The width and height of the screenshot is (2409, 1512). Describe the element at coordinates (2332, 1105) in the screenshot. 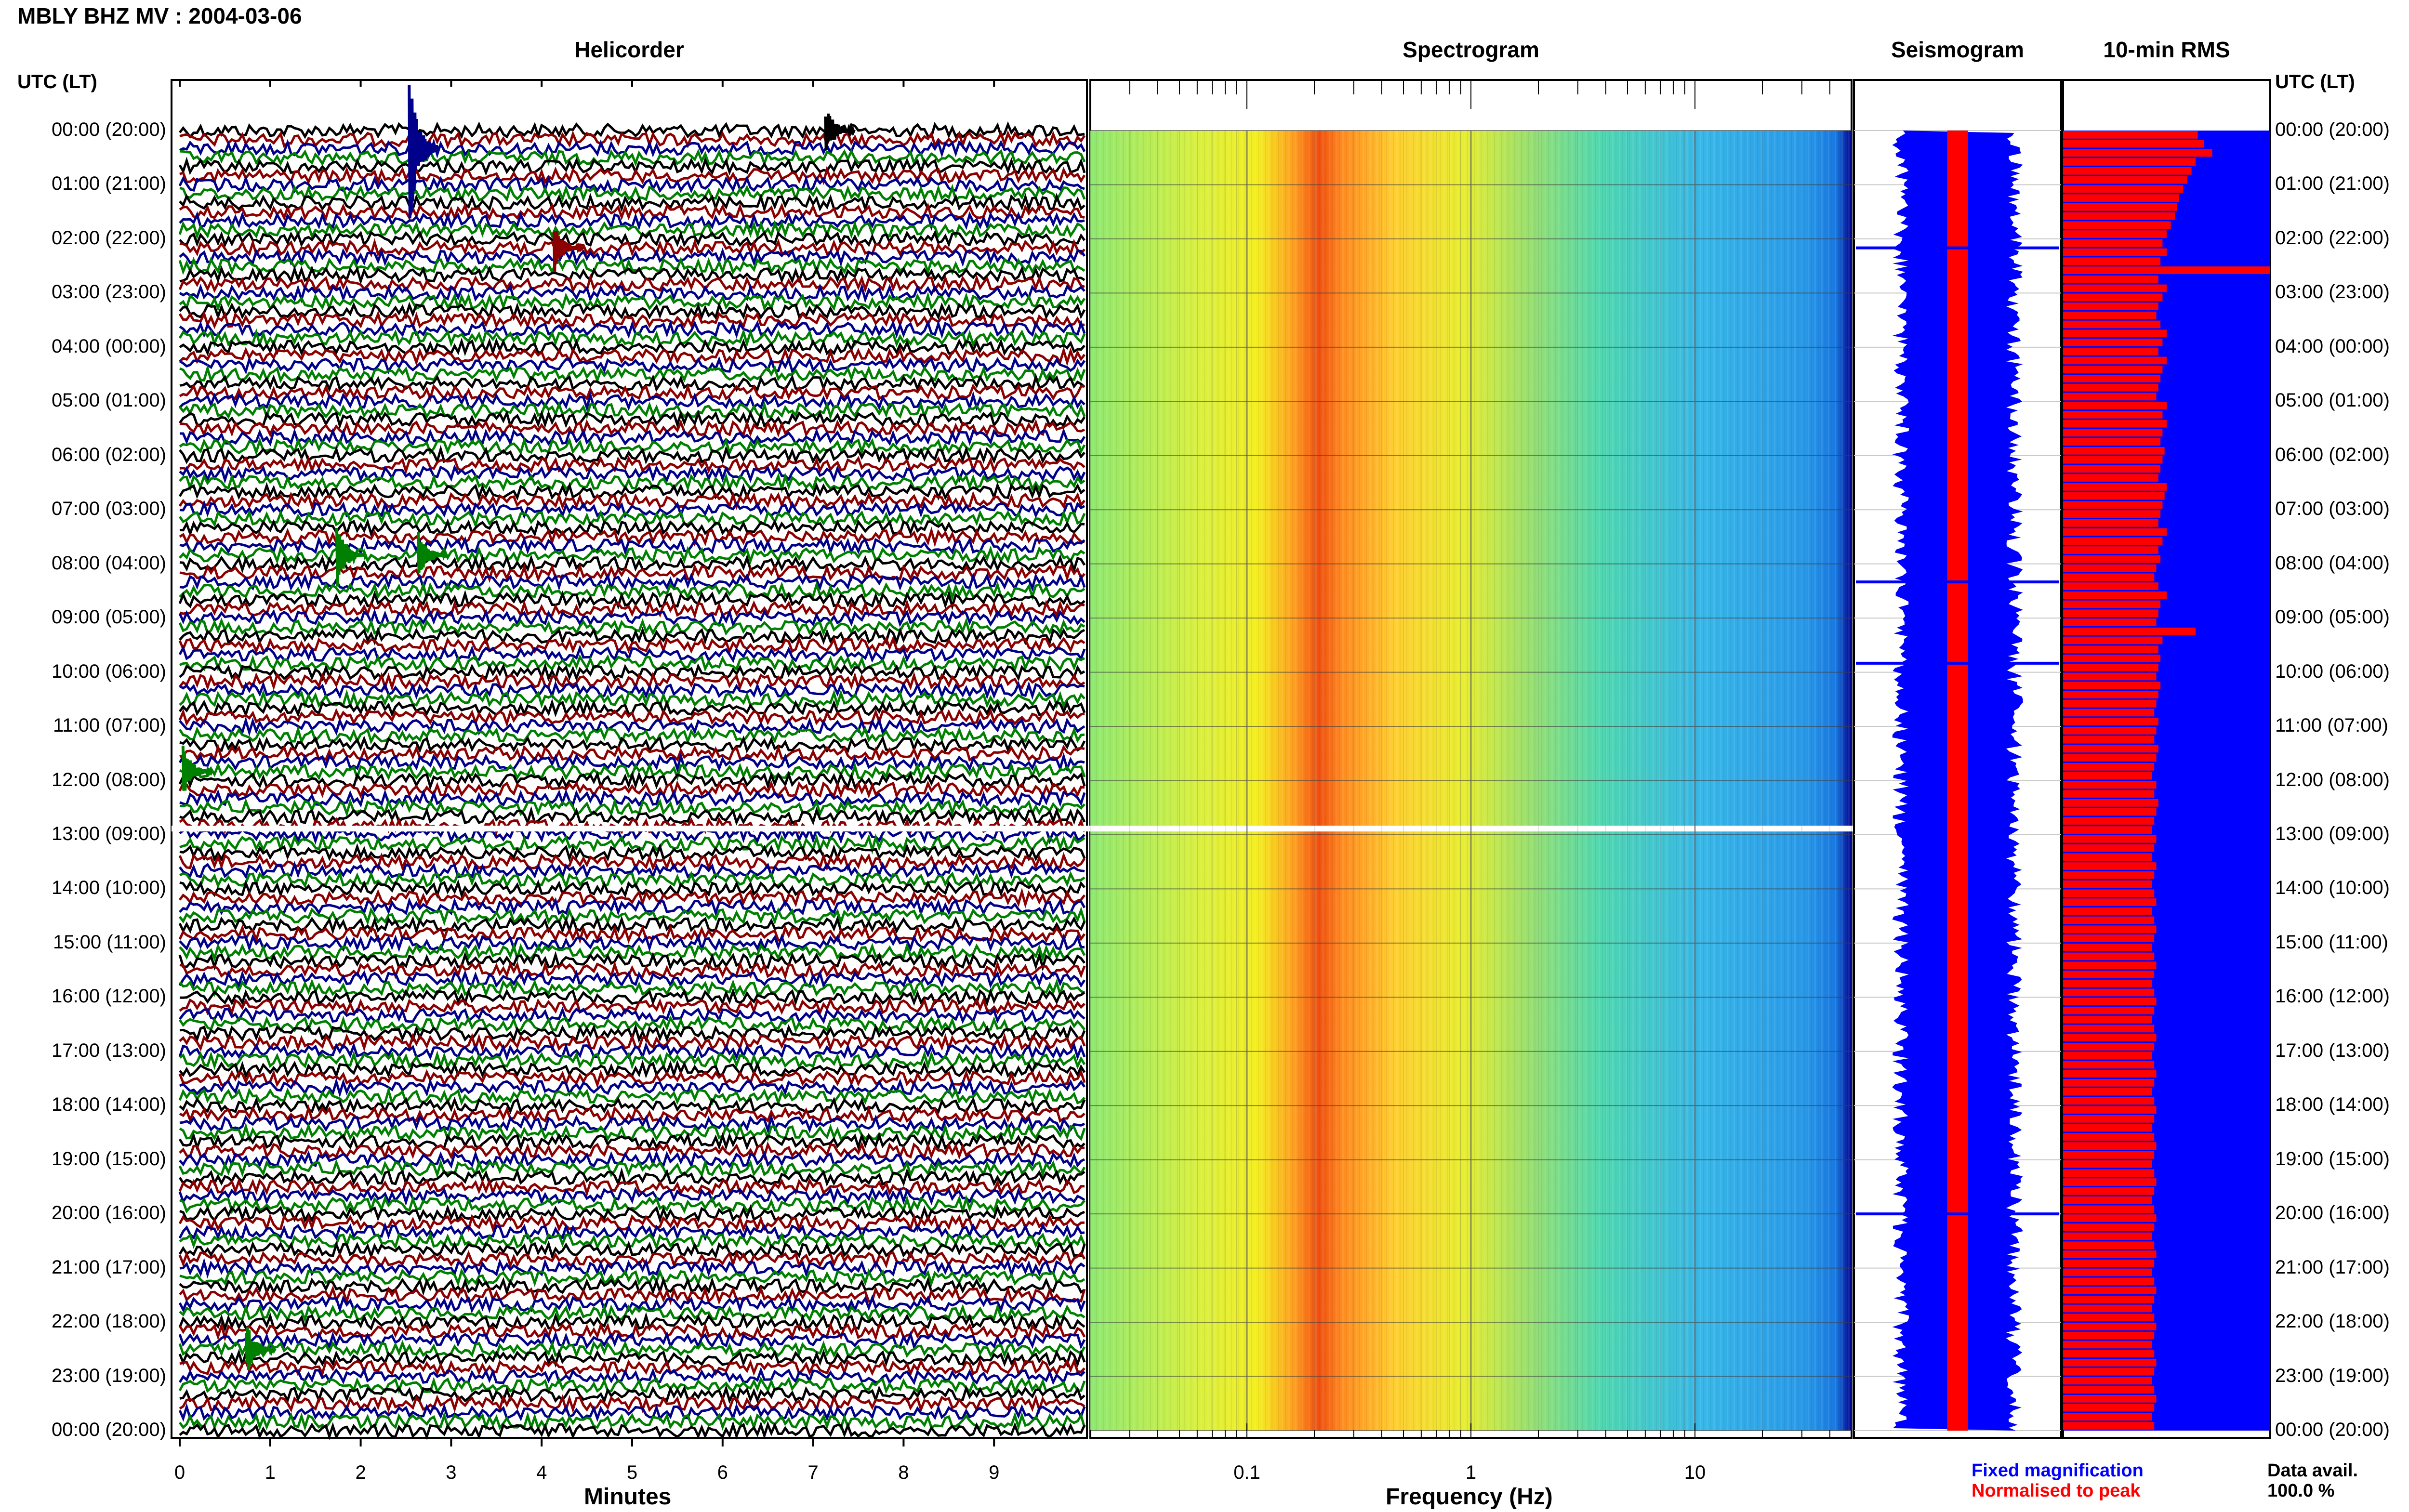

I see `time-label-right: 18:00 (14:00)` at that location.